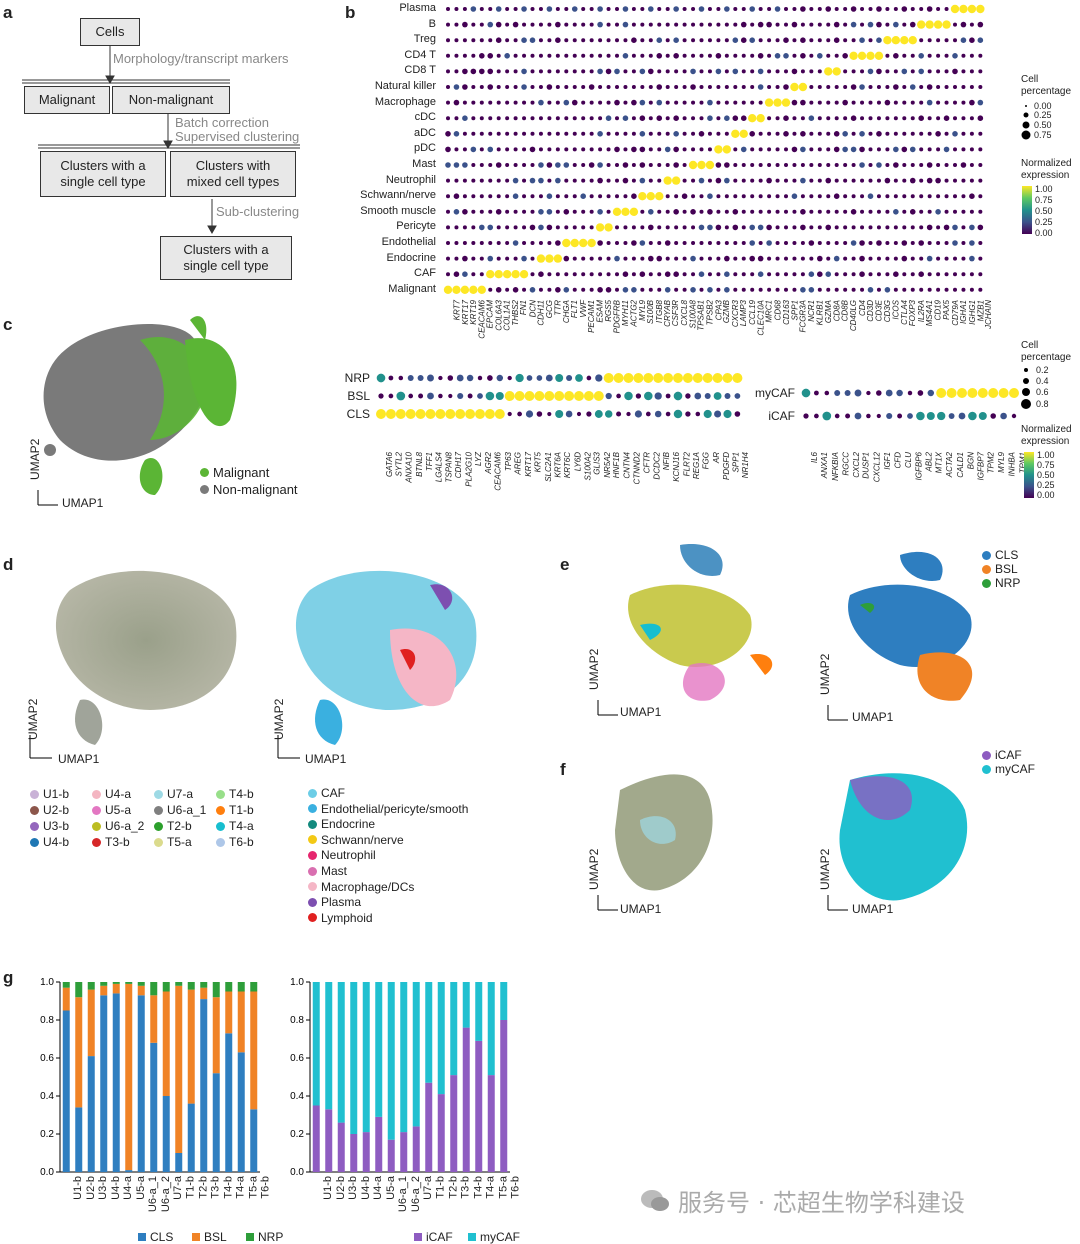 The image size is (1080, 1244). Describe the element at coordinates (118, 826) in the screenshot. I see `sample-legend-item: U6-a_2` at that location.